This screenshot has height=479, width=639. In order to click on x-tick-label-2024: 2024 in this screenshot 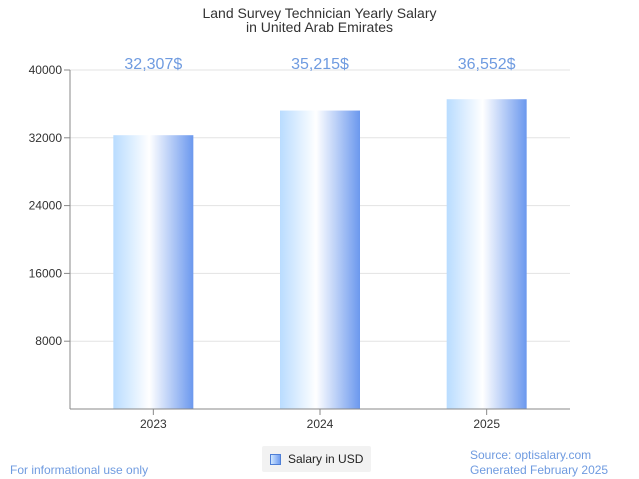, I will do `click(320, 424)`.